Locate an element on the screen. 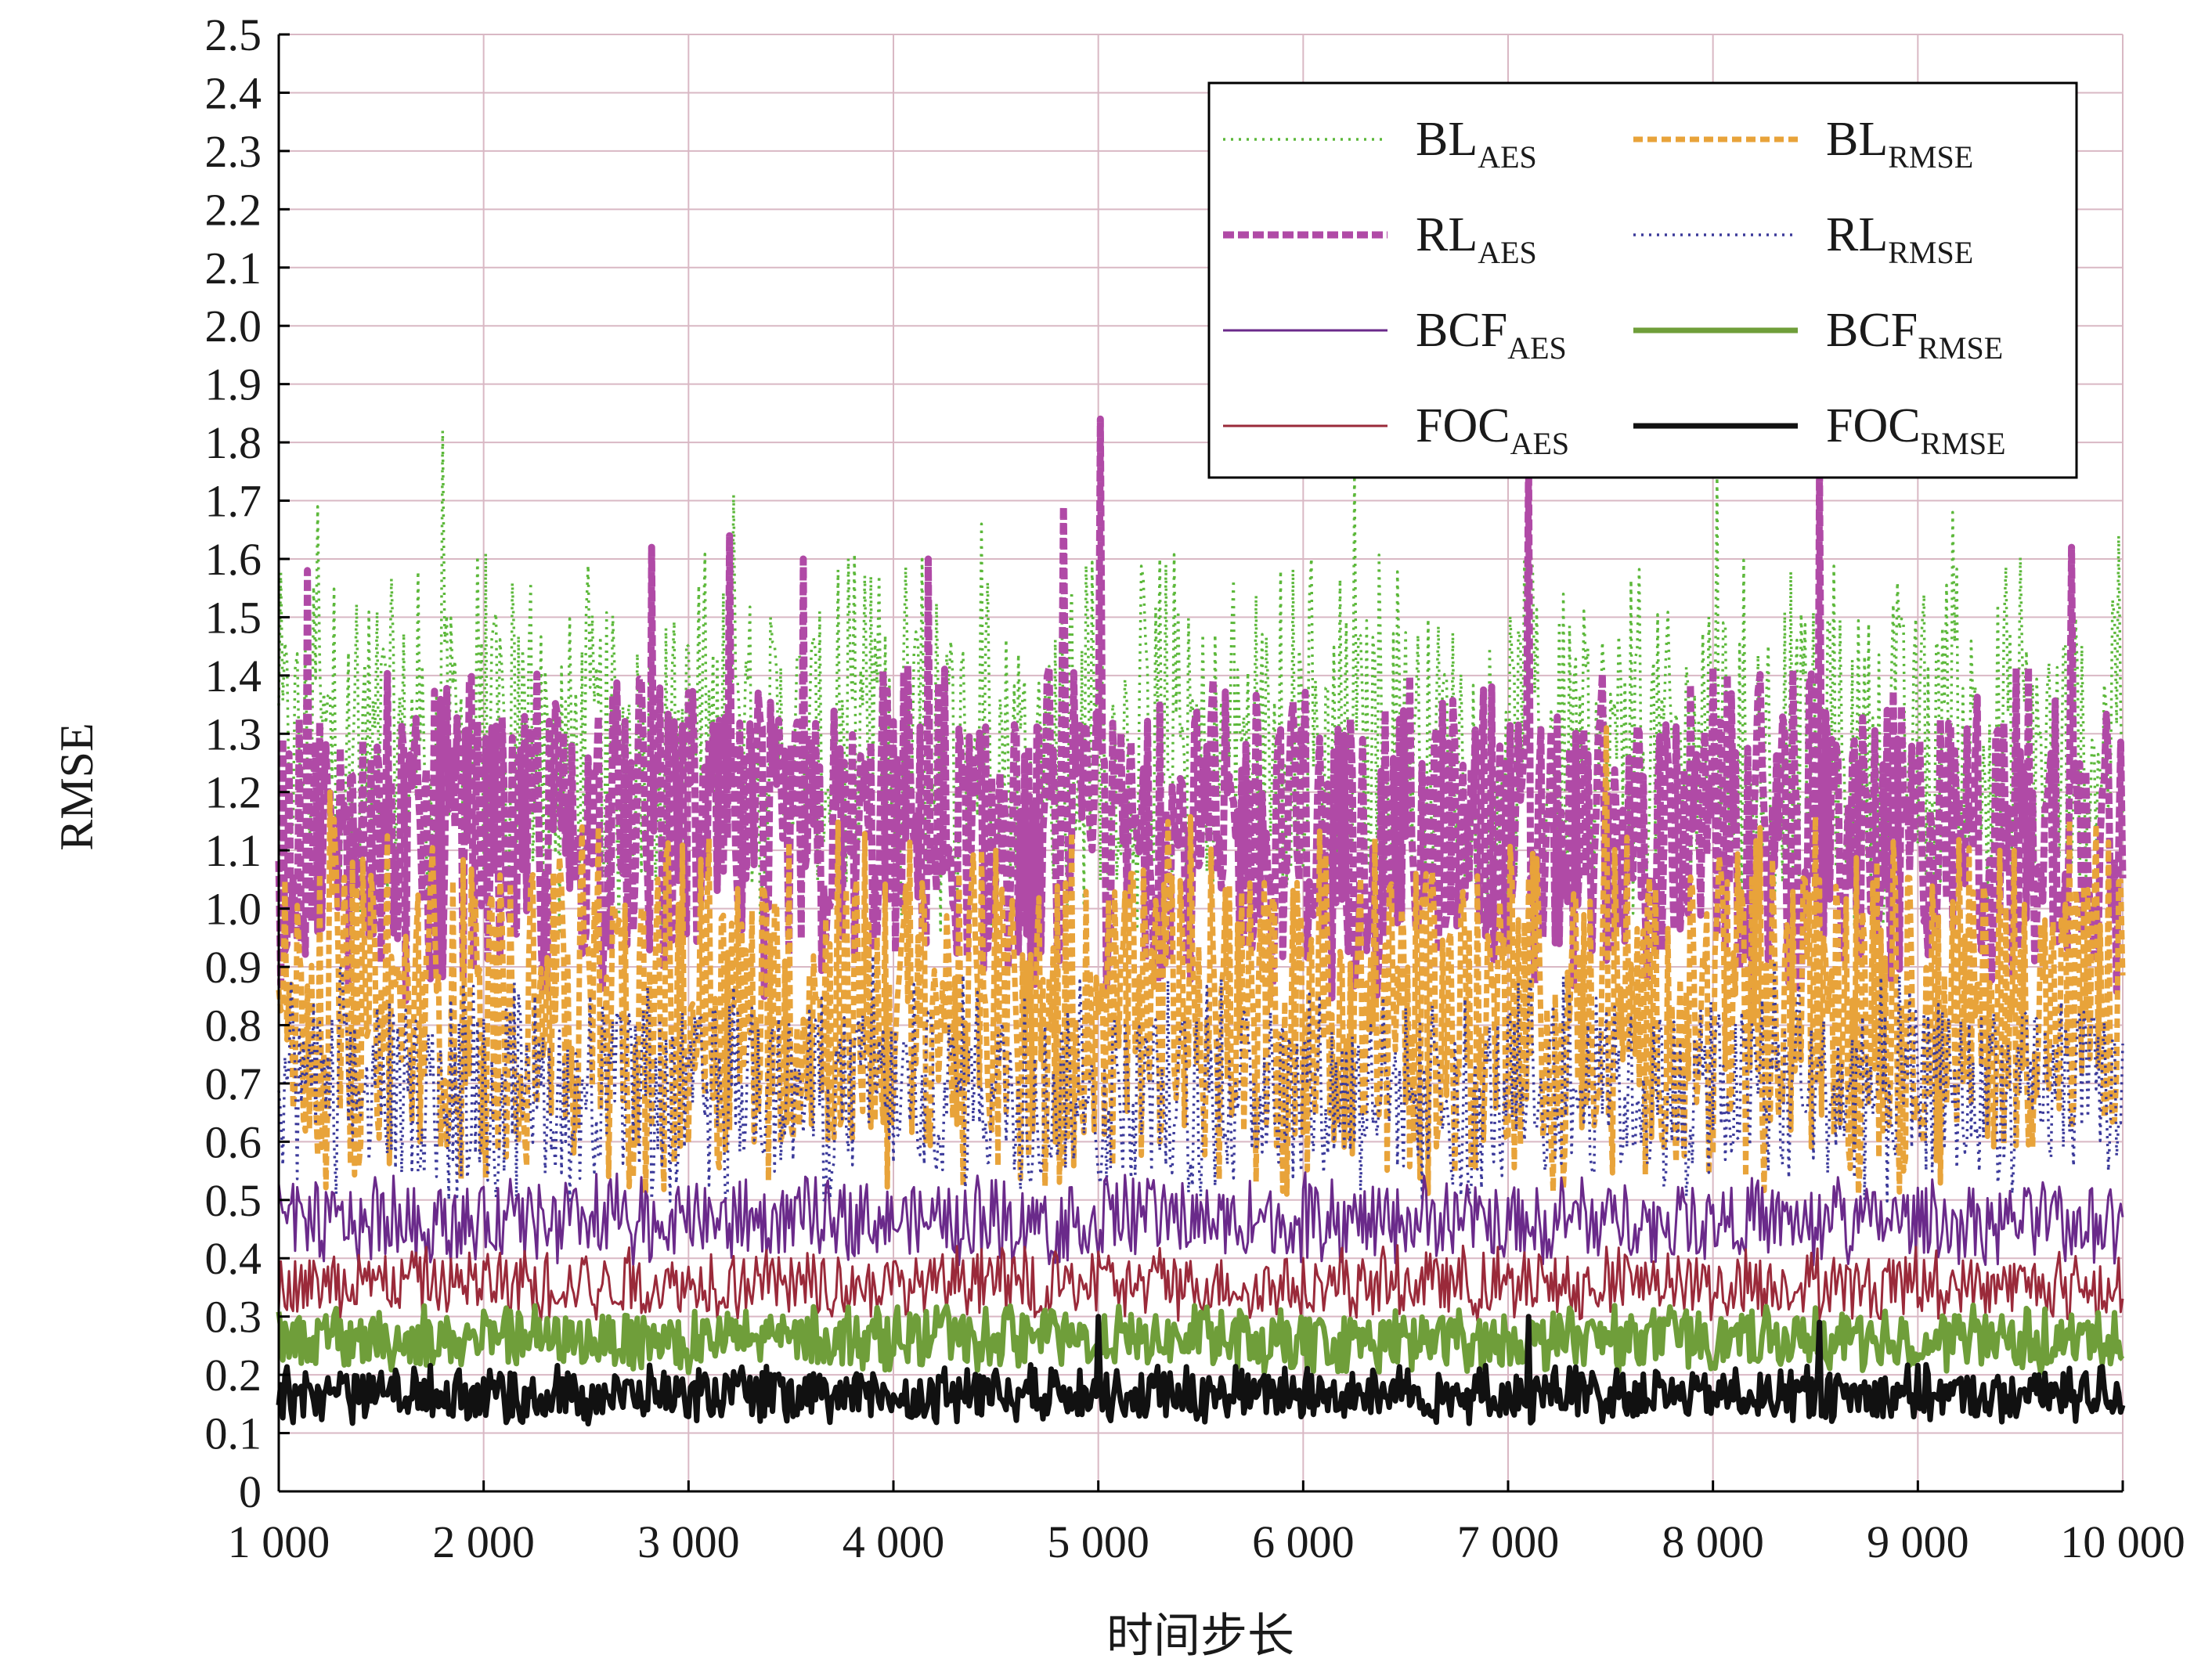 Image resolution: width=2212 pixels, height=1673 pixels. x-tick-label: 3 000 is located at coordinates (688, 1541).